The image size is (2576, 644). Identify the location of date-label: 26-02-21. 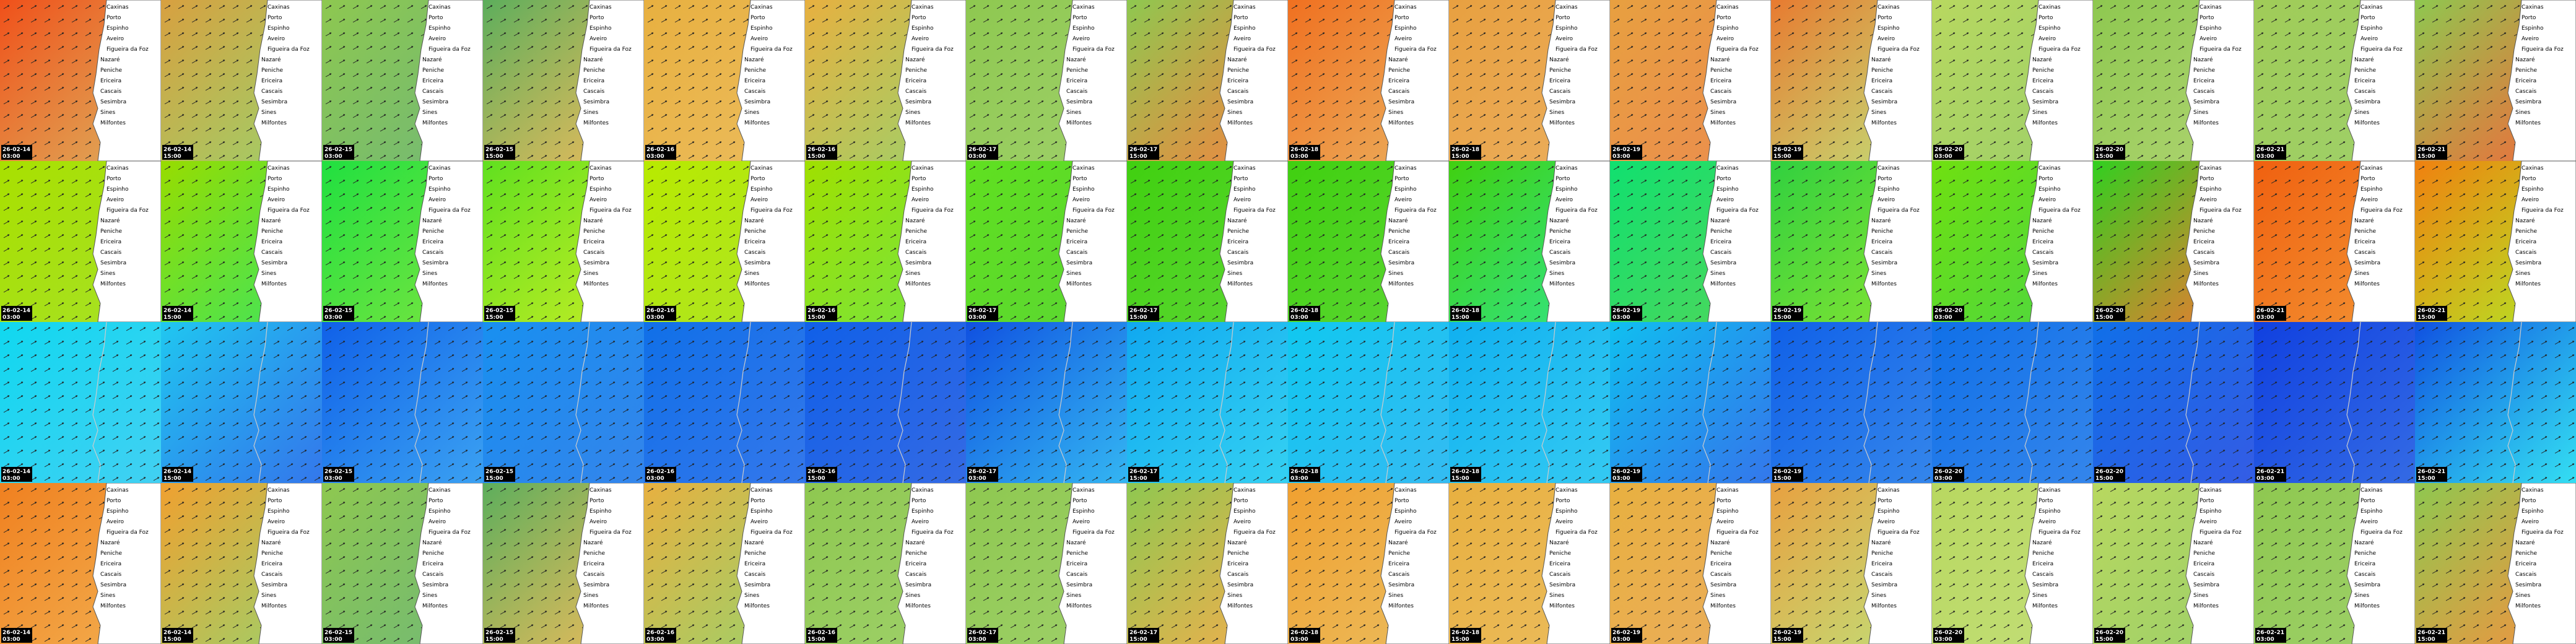
(2431, 311).